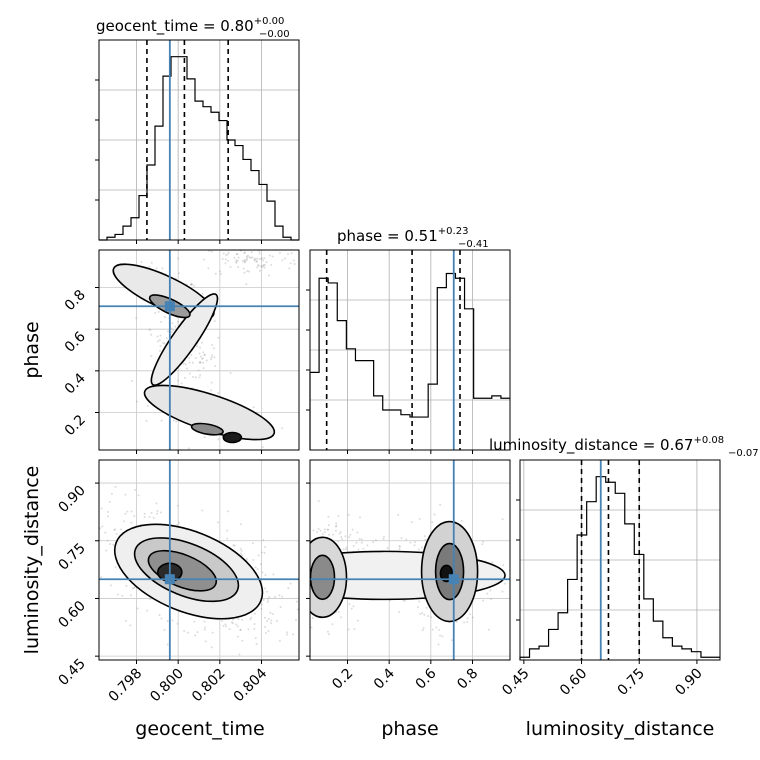  I want to click on hist-phase-frame, so click(410, 350).